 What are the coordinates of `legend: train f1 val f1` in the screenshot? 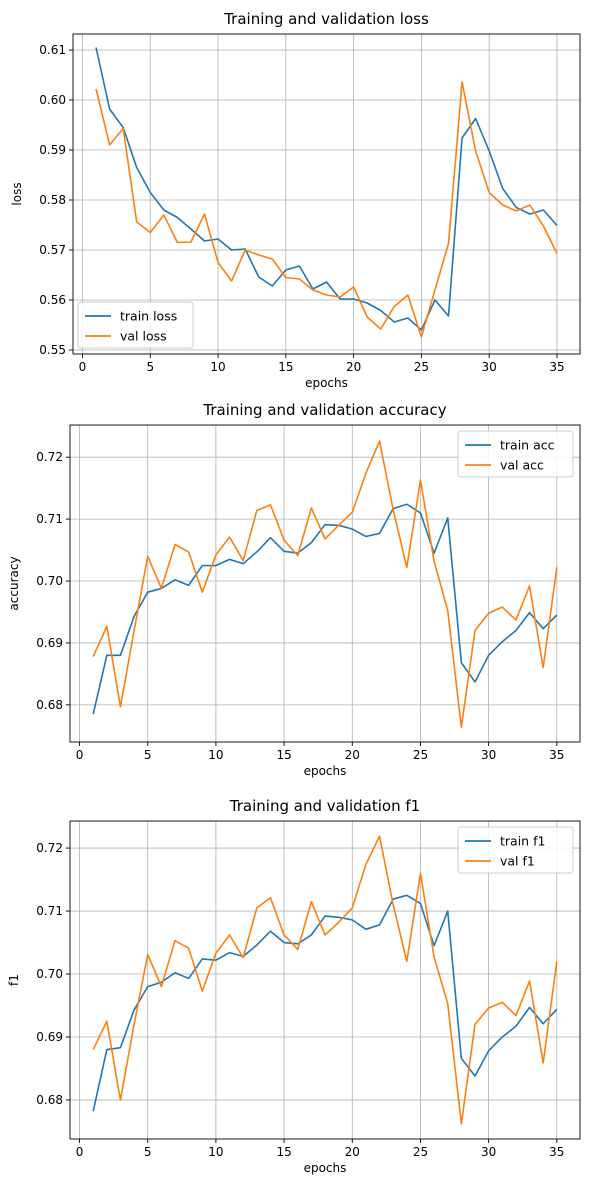 It's located at (515, 850).